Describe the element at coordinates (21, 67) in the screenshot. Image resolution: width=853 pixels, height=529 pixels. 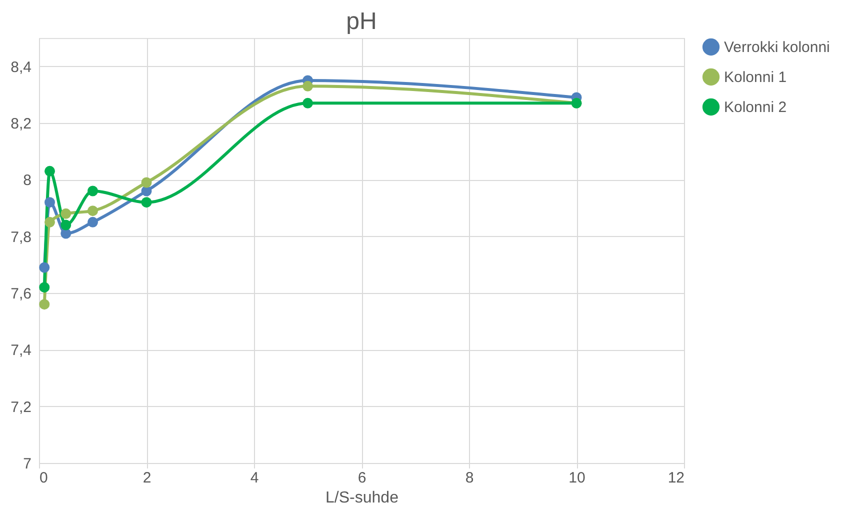
I see `y-tick-label: 8,4` at that location.